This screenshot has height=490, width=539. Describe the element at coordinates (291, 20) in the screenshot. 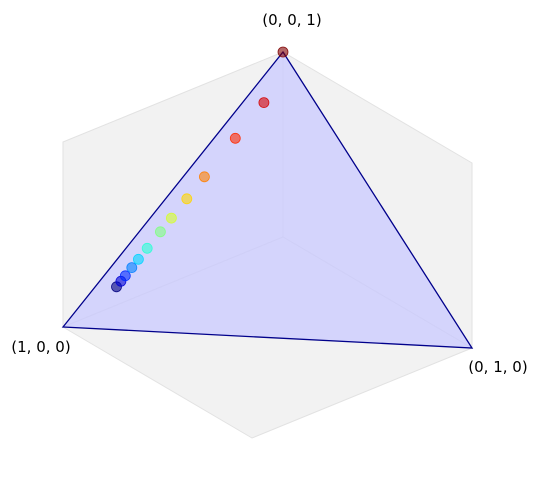

I see `vertex-label-z: (0, 0, 1)` at that location.